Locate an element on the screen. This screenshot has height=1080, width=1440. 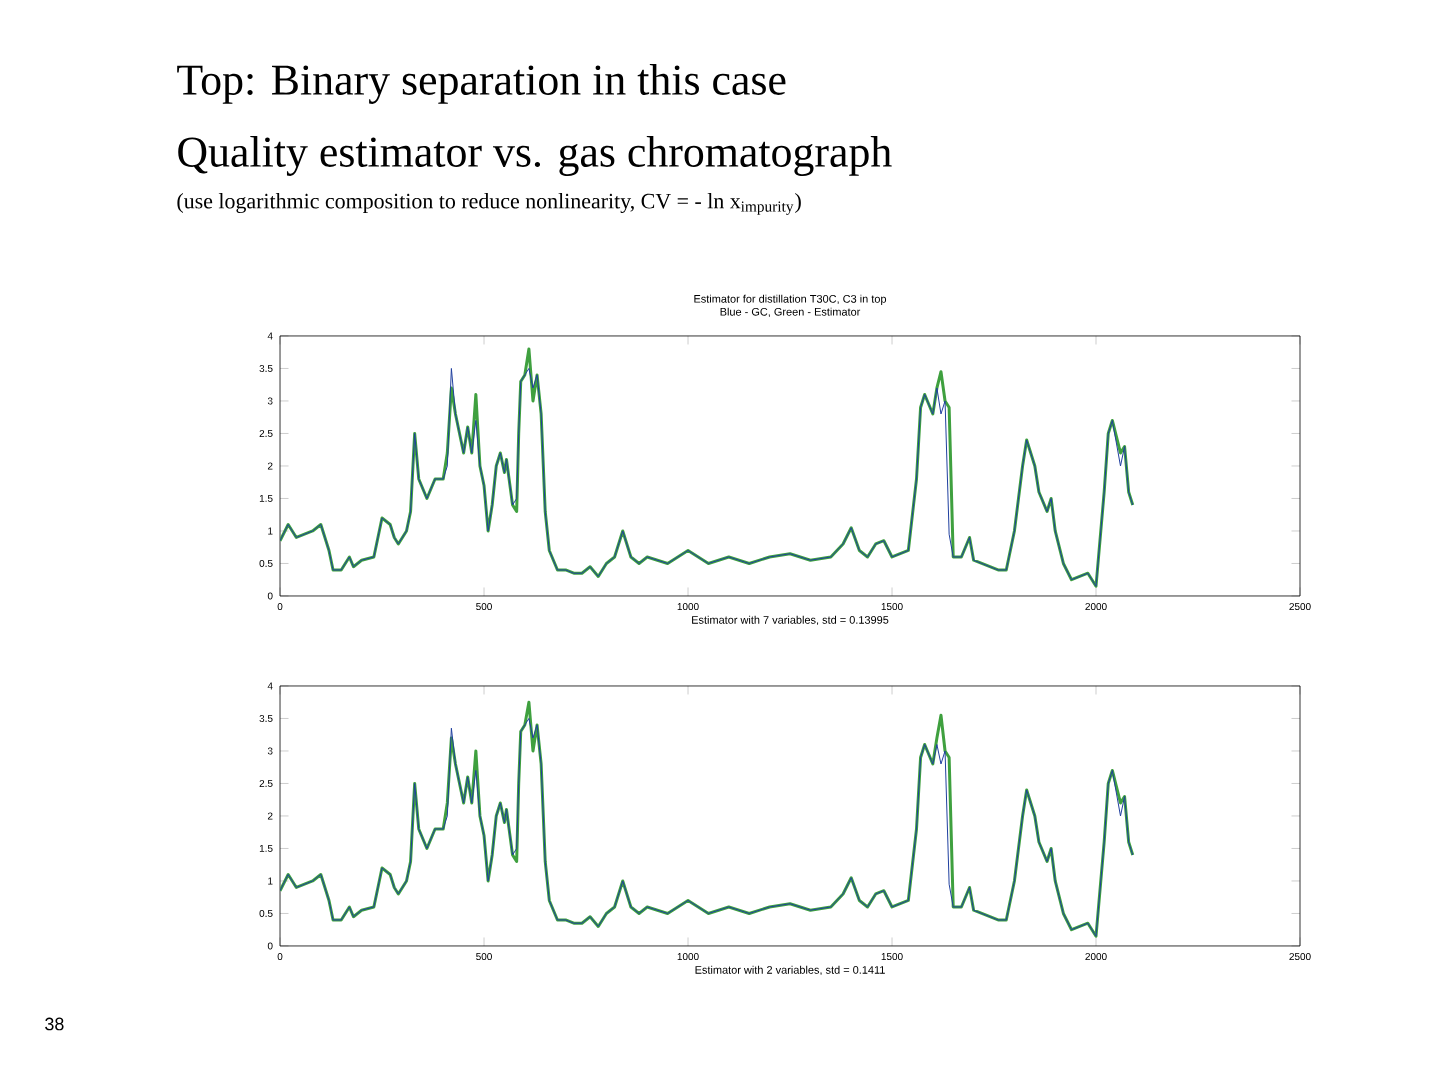
text: Quality estimator vs. gas chromatograph is located at coordinates (535, 156).